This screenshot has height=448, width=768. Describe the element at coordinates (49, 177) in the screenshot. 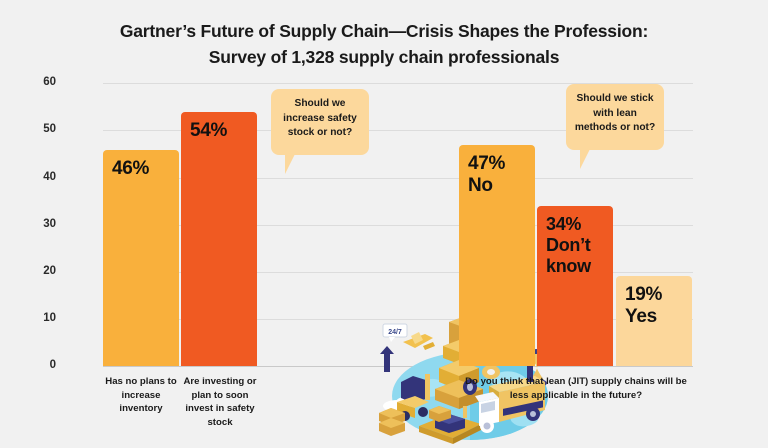

I see `y-tick-40: 40` at that location.